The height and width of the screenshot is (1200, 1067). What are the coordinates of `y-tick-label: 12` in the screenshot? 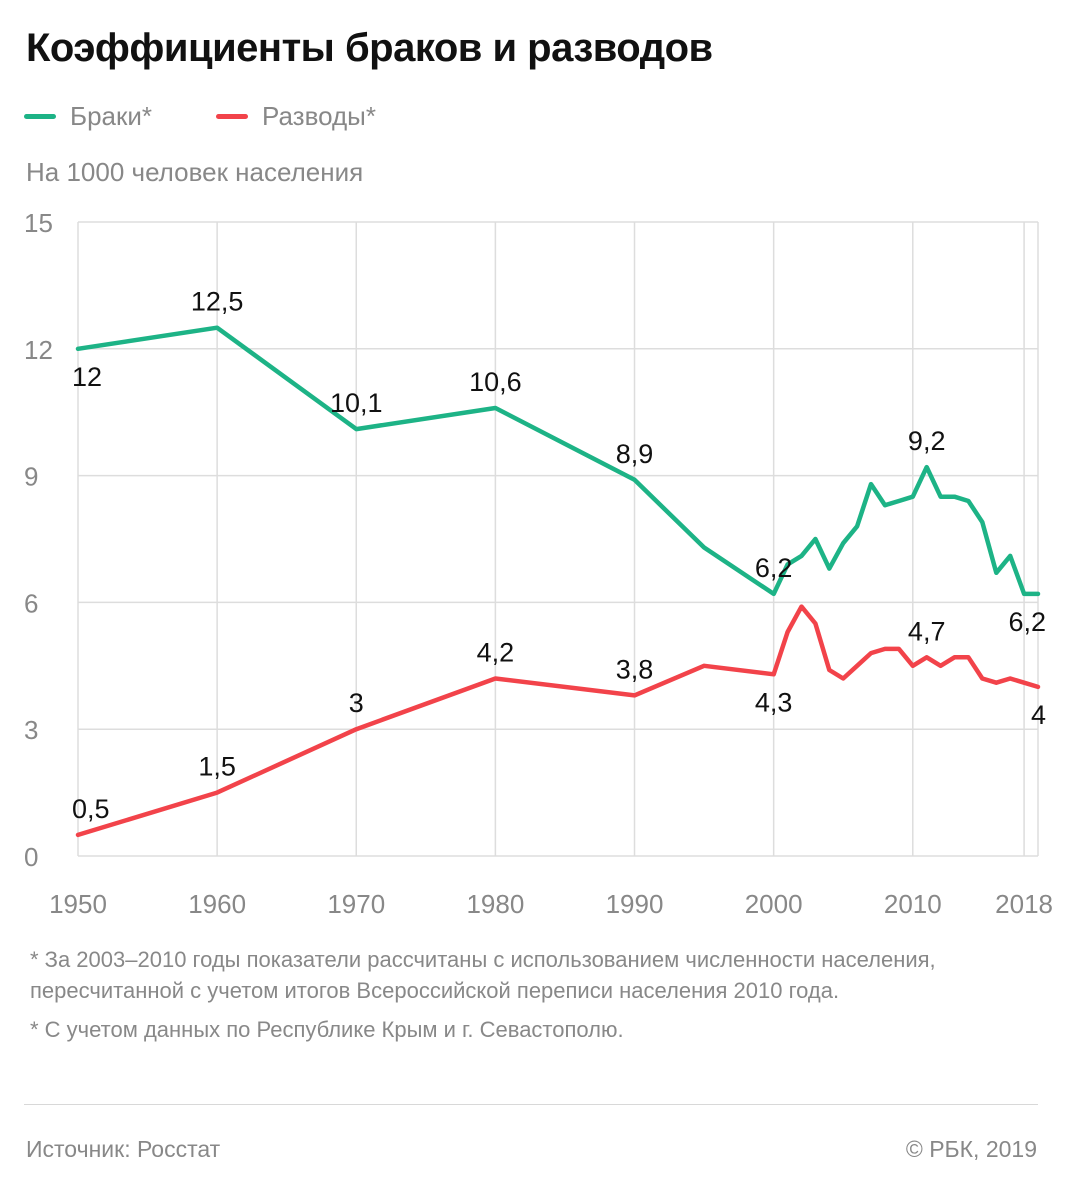 It's located at (38, 350).